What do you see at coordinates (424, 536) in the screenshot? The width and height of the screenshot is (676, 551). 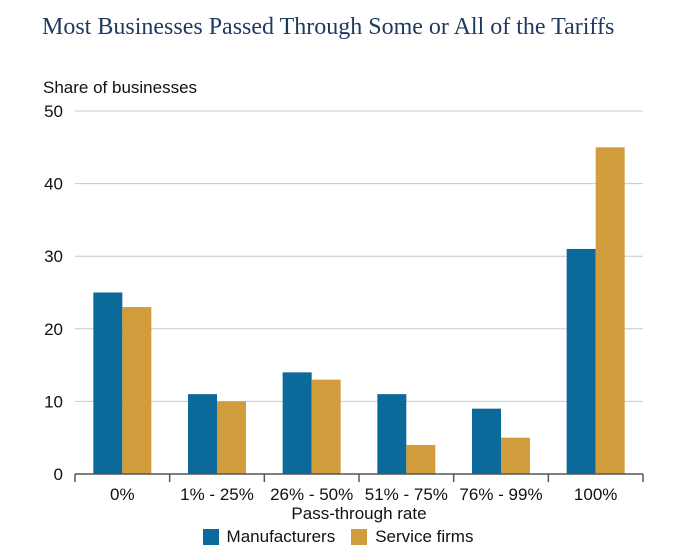 I see `legend-label-service-firms: Service firms` at bounding box center [424, 536].